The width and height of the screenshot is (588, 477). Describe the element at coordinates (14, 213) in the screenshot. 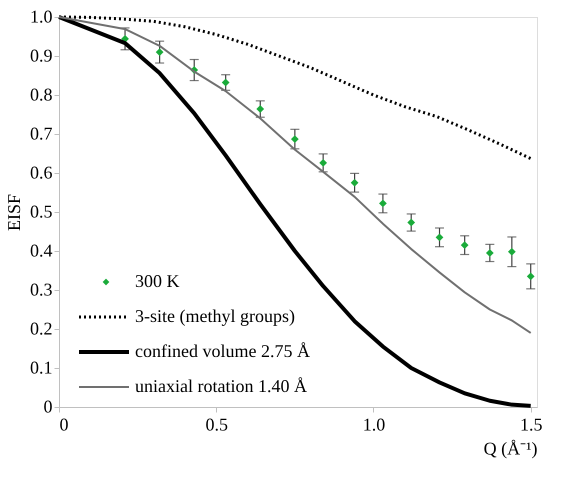

I see `y-axis-title: EISF` at that location.